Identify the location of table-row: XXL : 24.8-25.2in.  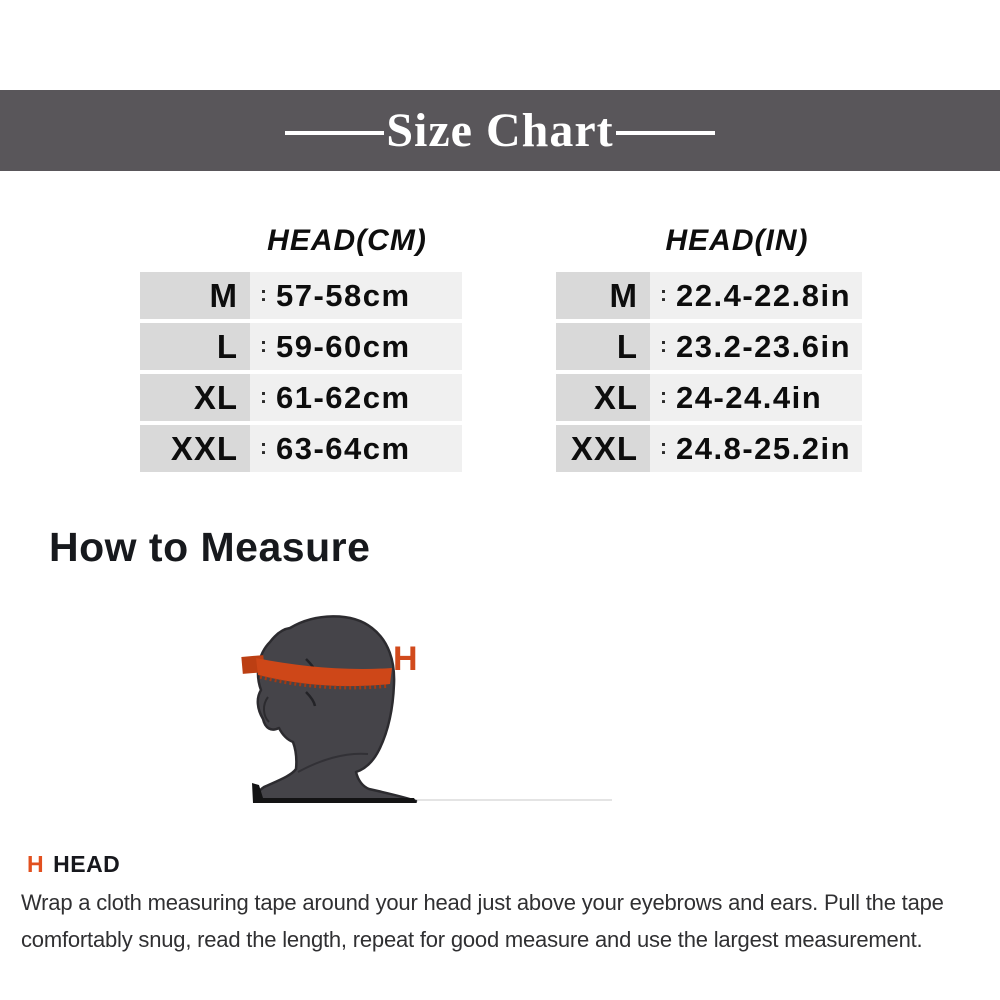
(709, 448).